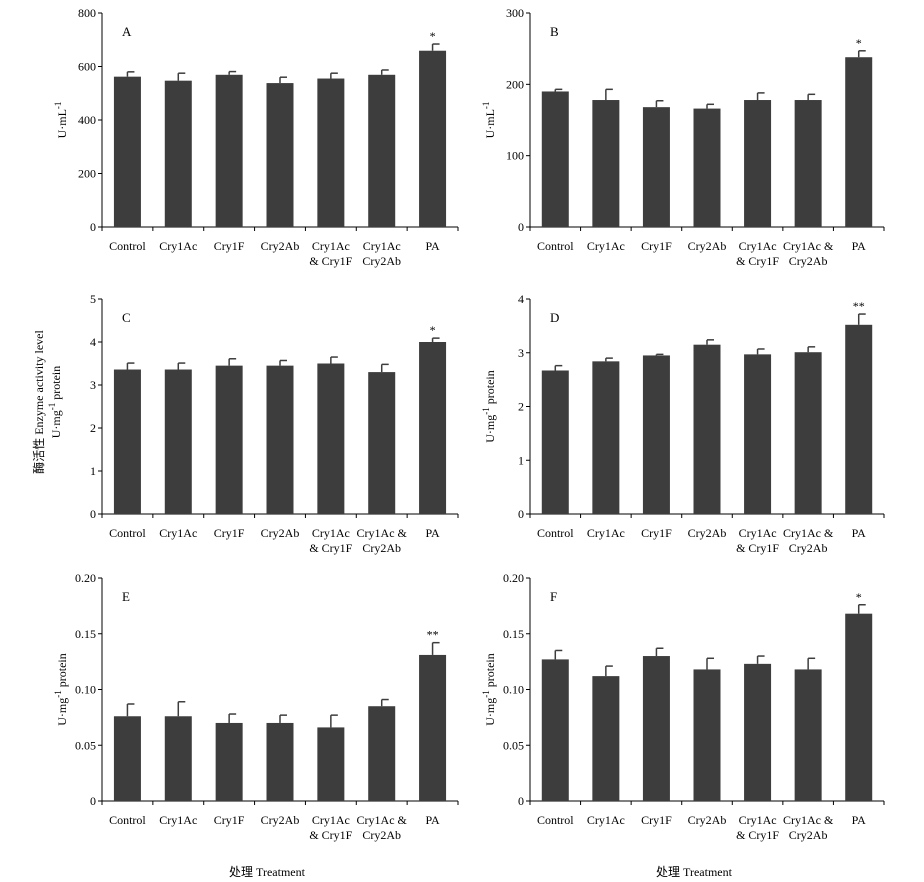  What do you see at coordinates (38, 402) in the screenshot?
I see `shared-y-label-line1: 酶活性 Enzyme activity level` at bounding box center [38, 402].